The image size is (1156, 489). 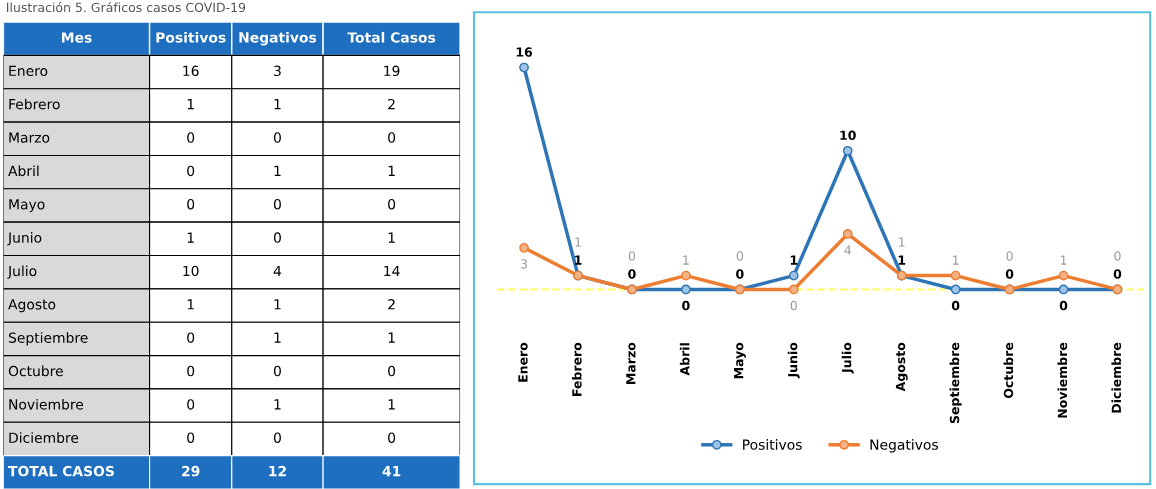 I want to click on x-tick-label: Febrero, so click(x=576, y=369).